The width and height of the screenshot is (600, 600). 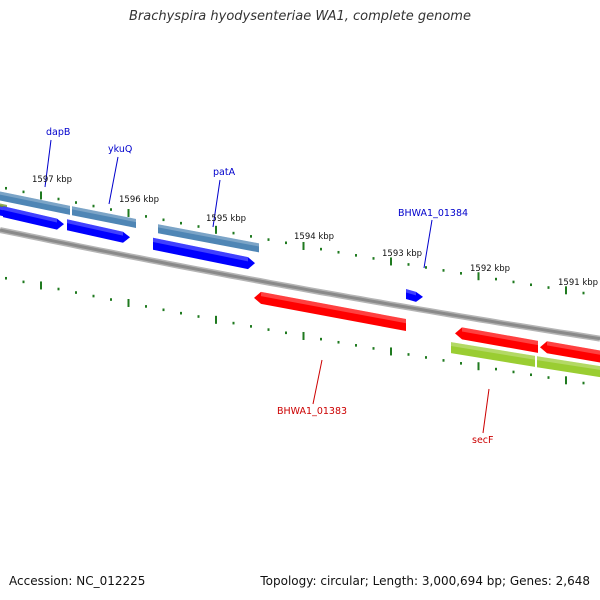 What do you see at coordinates (113, 180) in the screenshot?
I see `leader-ykuQ` at bounding box center [113, 180].